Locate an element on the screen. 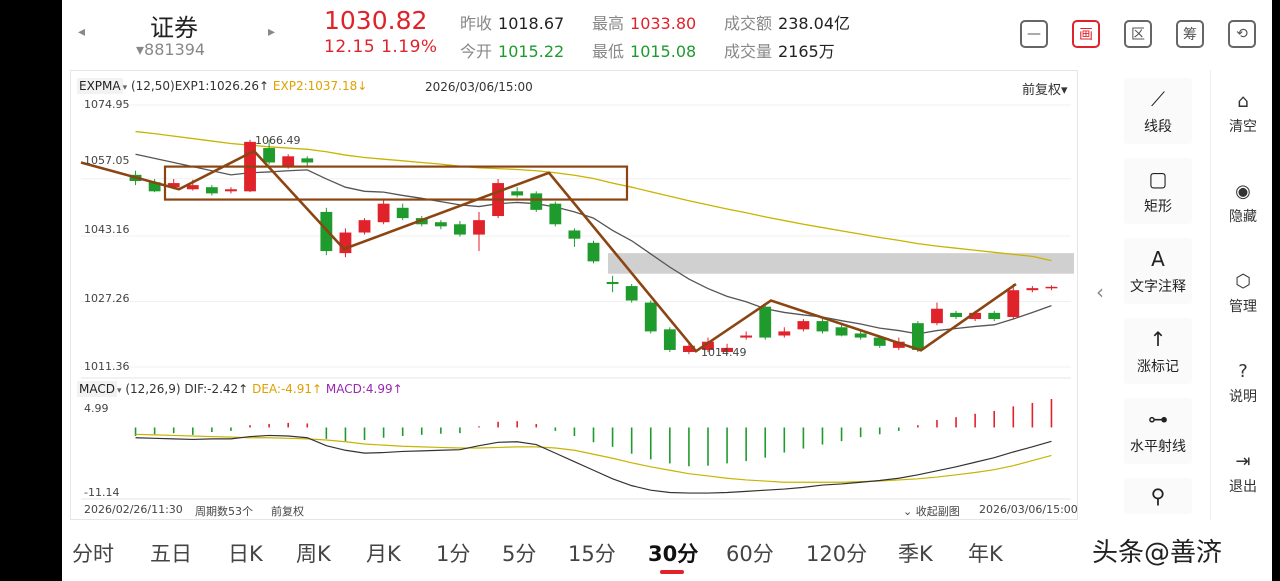  next-stock-arrow-icon: ▸ is located at coordinates (272, 32).